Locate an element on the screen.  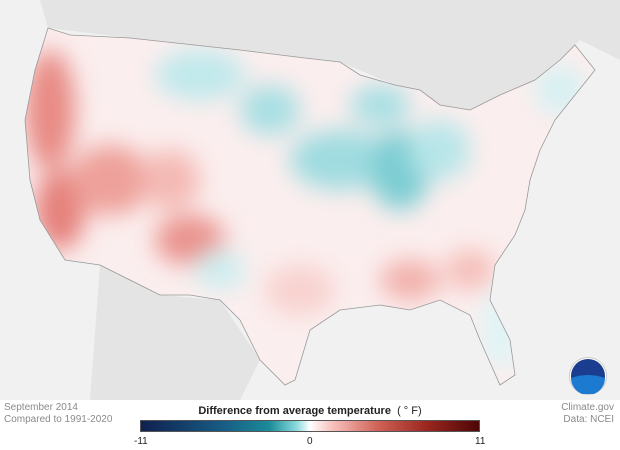
caption-baseline: Compared to 1991-2020 is located at coordinates (58, 419).